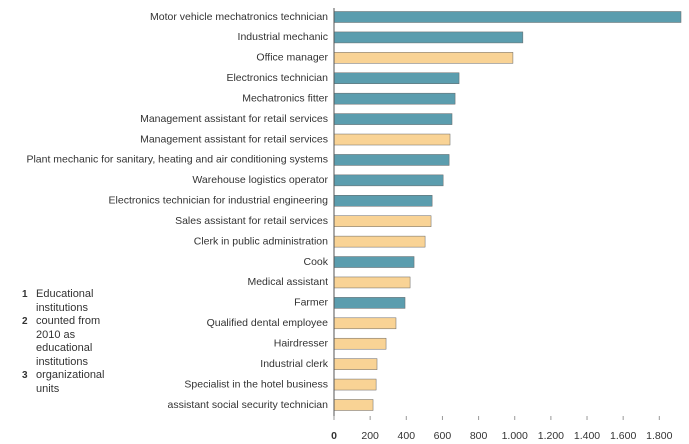 The width and height of the screenshot is (689, 444). I want to click on note-number: 3, so click(25, 375).